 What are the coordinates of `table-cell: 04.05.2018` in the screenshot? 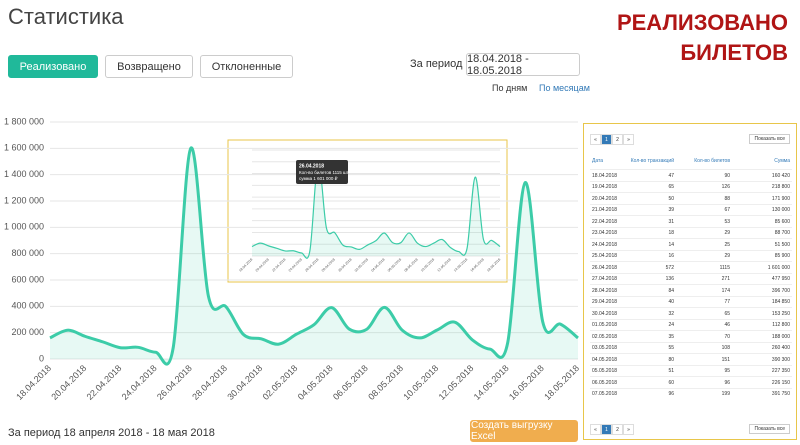 It's located at (605, 359).